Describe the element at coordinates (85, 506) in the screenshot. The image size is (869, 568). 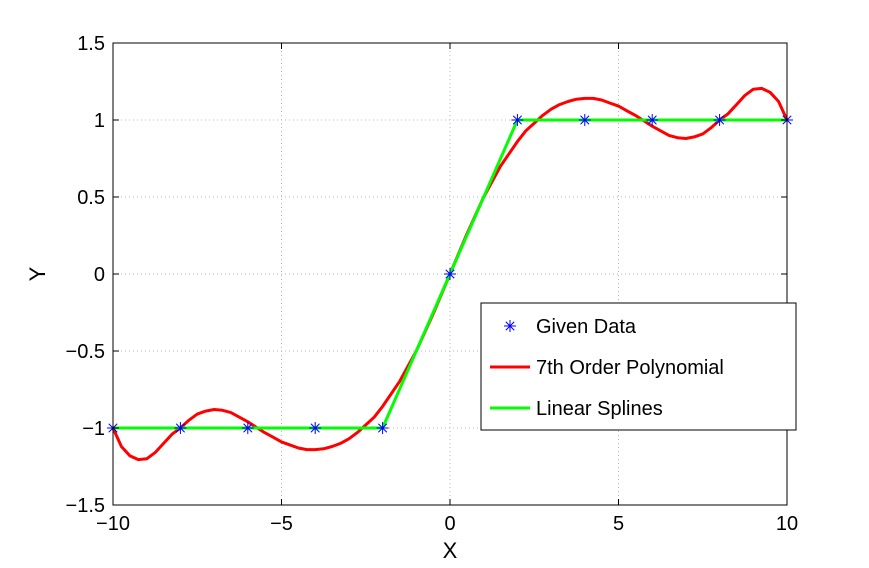
I see `y-tick-label: −1.5` at that location.